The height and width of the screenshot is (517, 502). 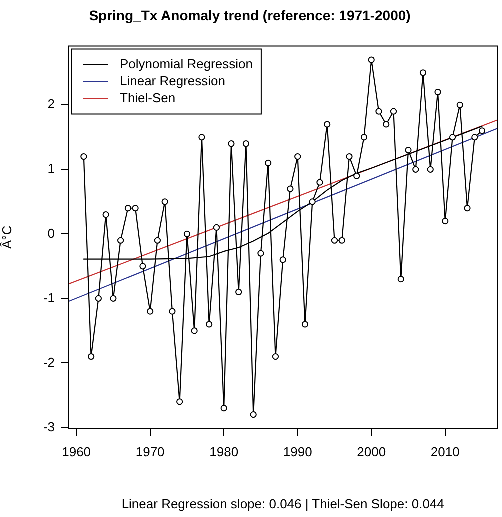 I want to click on x-tick-label: 1960, so click(x=77, y=452).